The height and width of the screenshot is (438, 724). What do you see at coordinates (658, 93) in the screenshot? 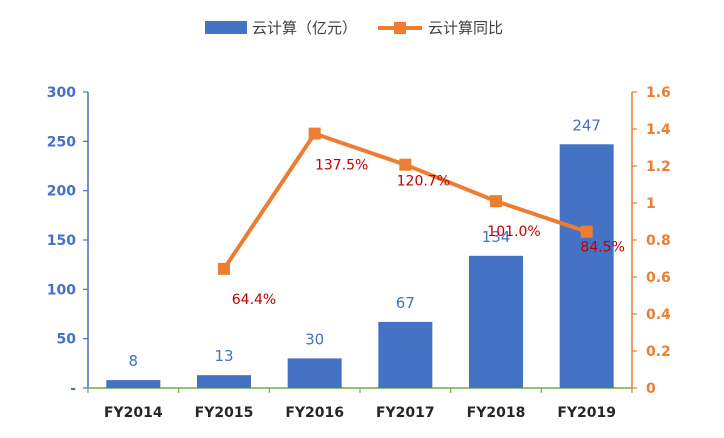
I see `y-right-tick-label: 1.6` at bounding box center [658, 93].